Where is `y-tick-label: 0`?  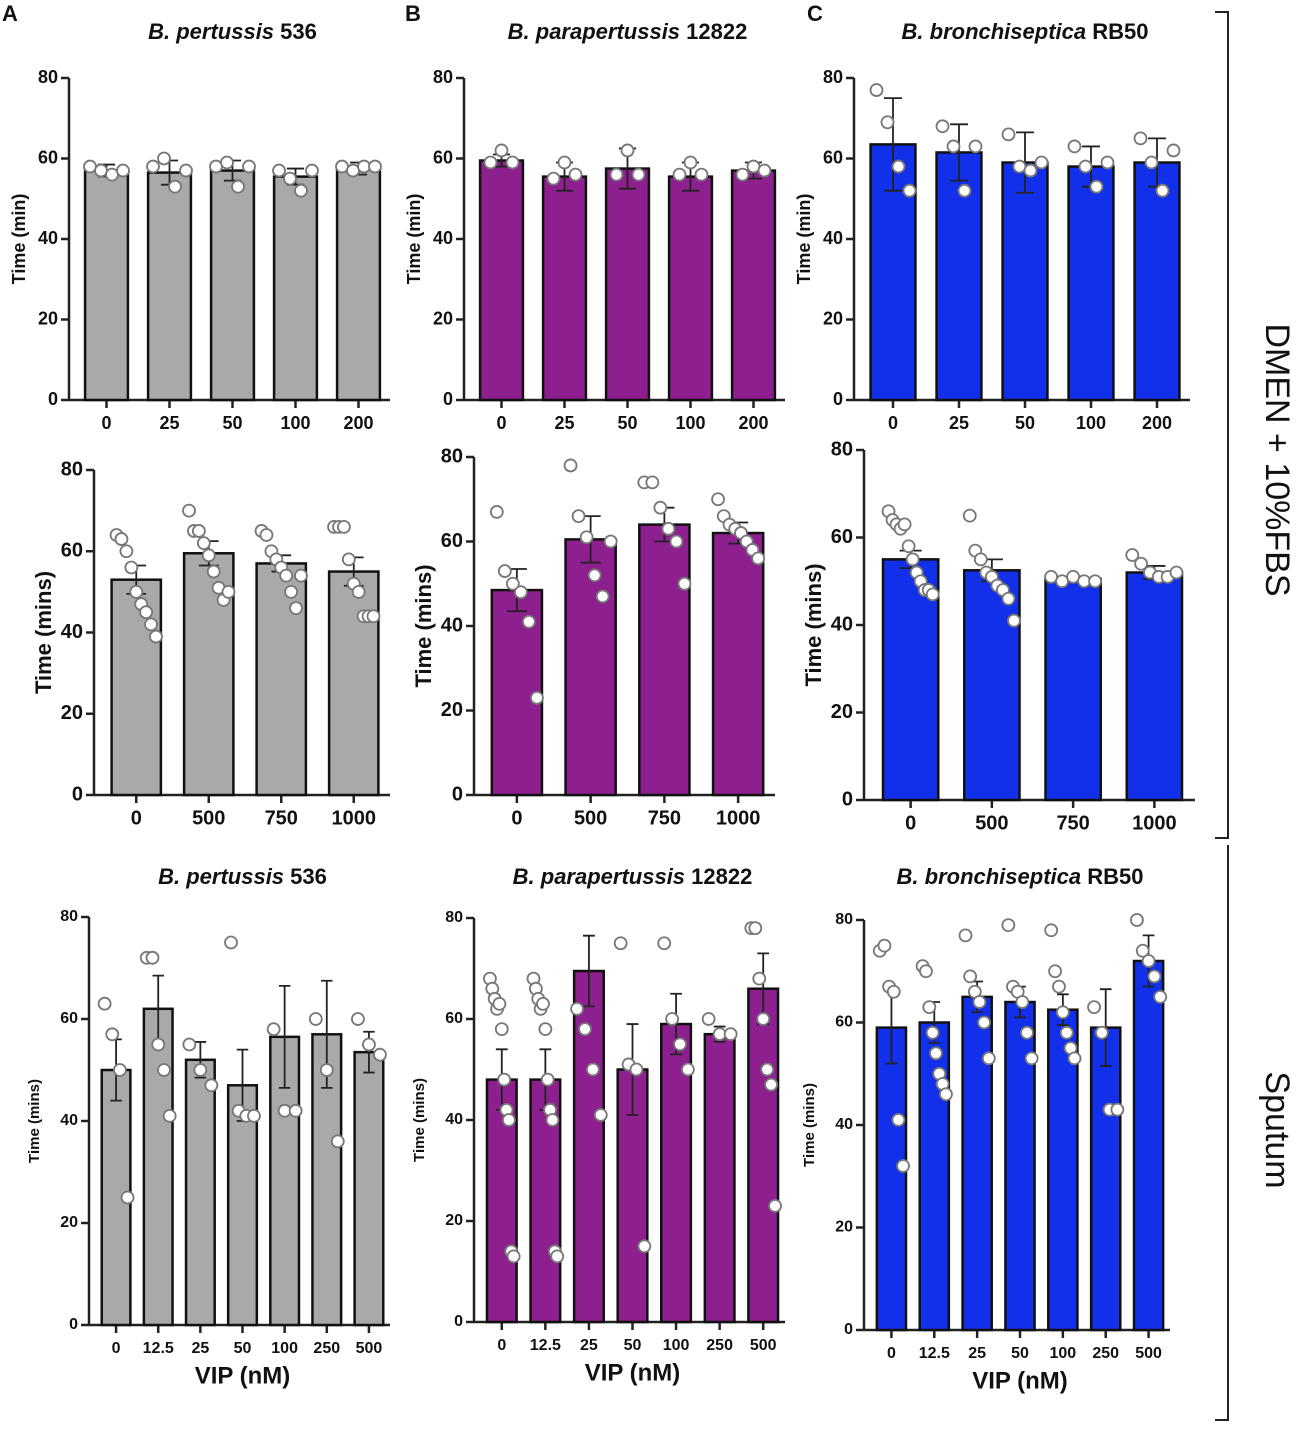
y-tick-label: 0 is located at coordinates (457, 794).